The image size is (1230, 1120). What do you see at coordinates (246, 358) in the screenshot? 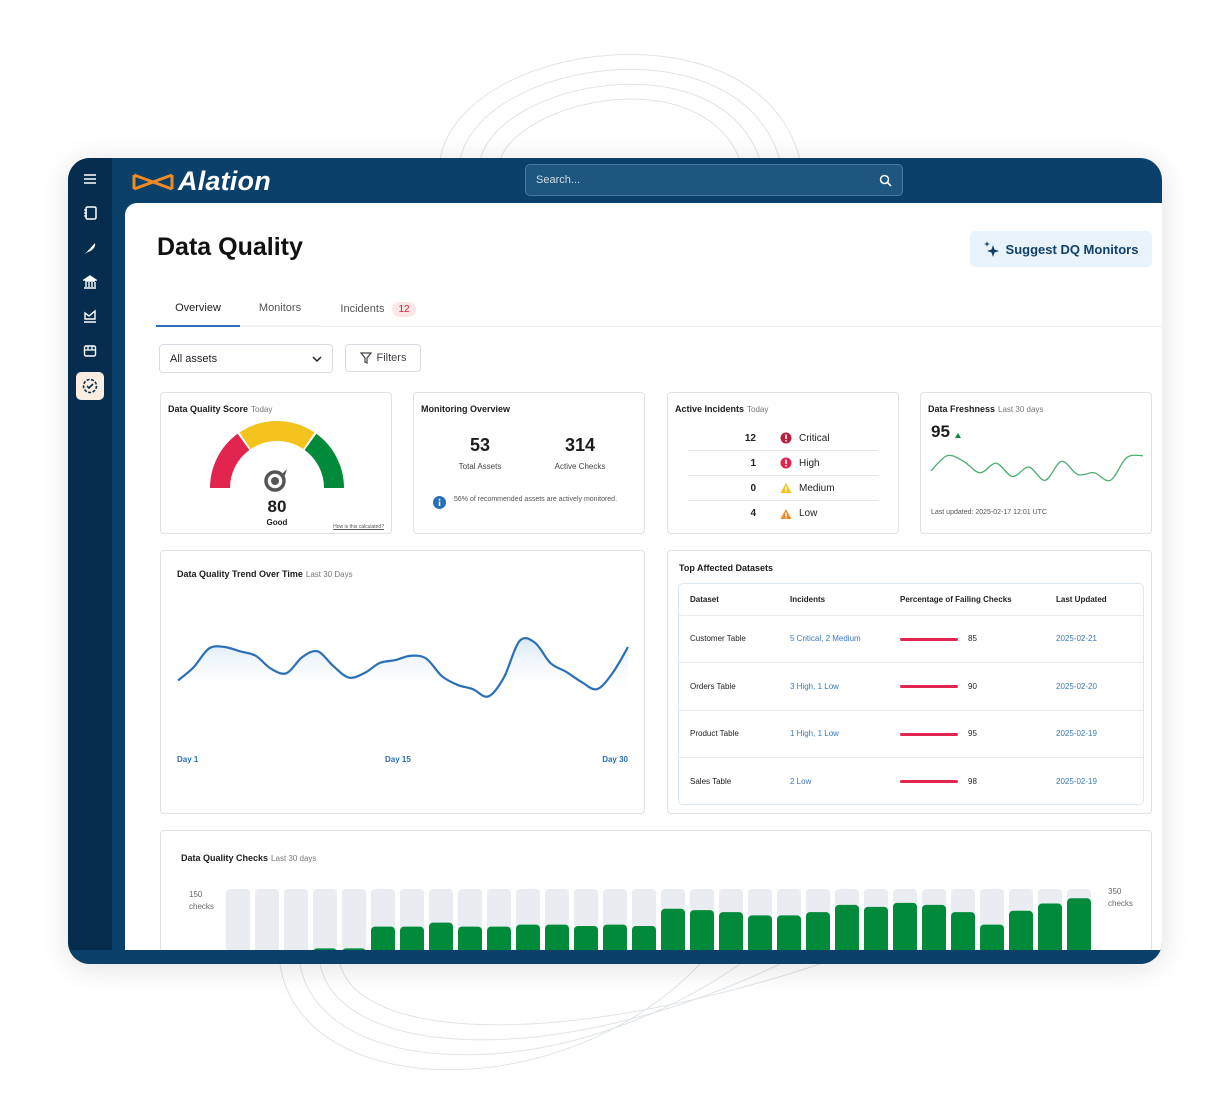
I see `asset-select: All assets` at bounding box center [246, 358].